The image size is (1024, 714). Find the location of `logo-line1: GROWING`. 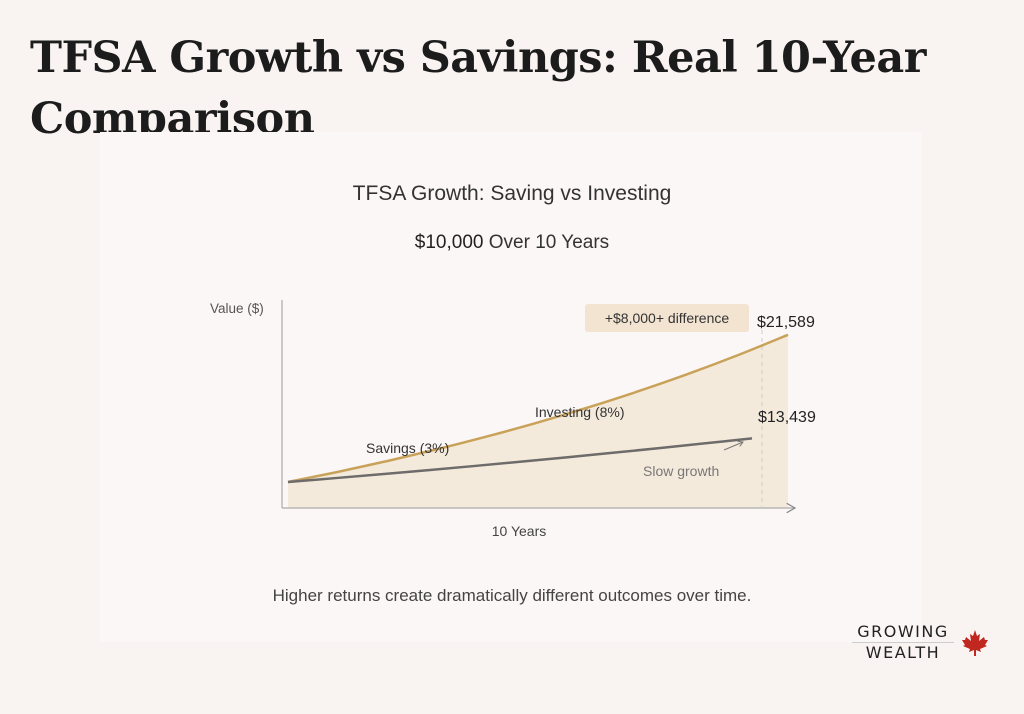

logo-line1: GROWING is located at coordinates (903, 631).